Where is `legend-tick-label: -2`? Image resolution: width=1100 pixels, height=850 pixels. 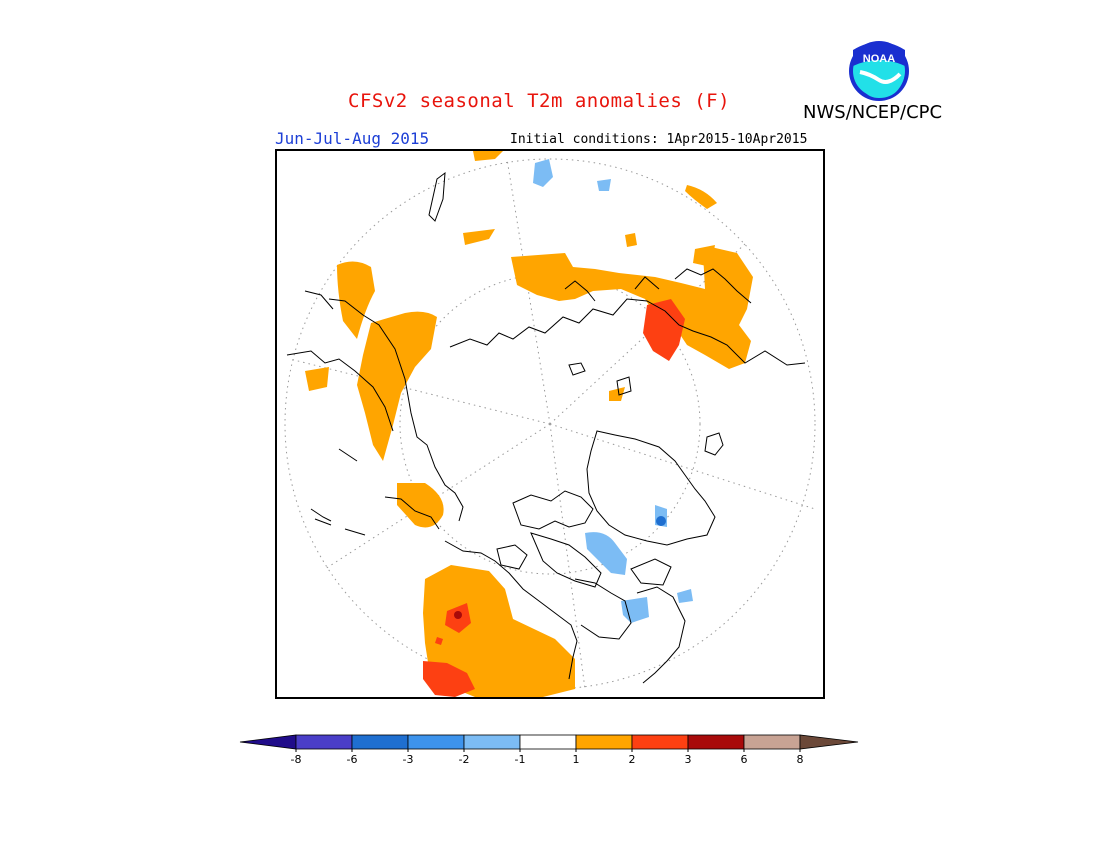
legend-tick-label: -2 is located at coordinates (464, 759).